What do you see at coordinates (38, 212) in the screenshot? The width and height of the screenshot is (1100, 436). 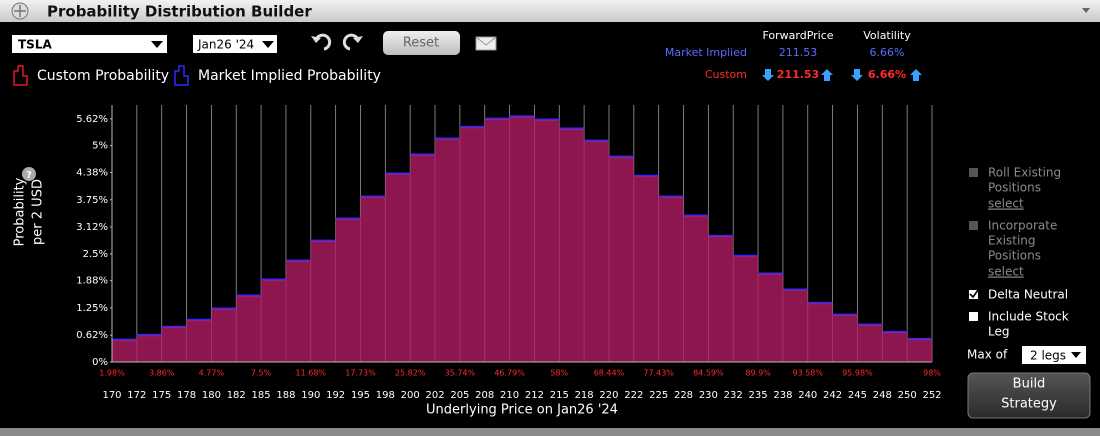 I see `y-axis-label: per 2 USD` at bounding box center [38, 212].